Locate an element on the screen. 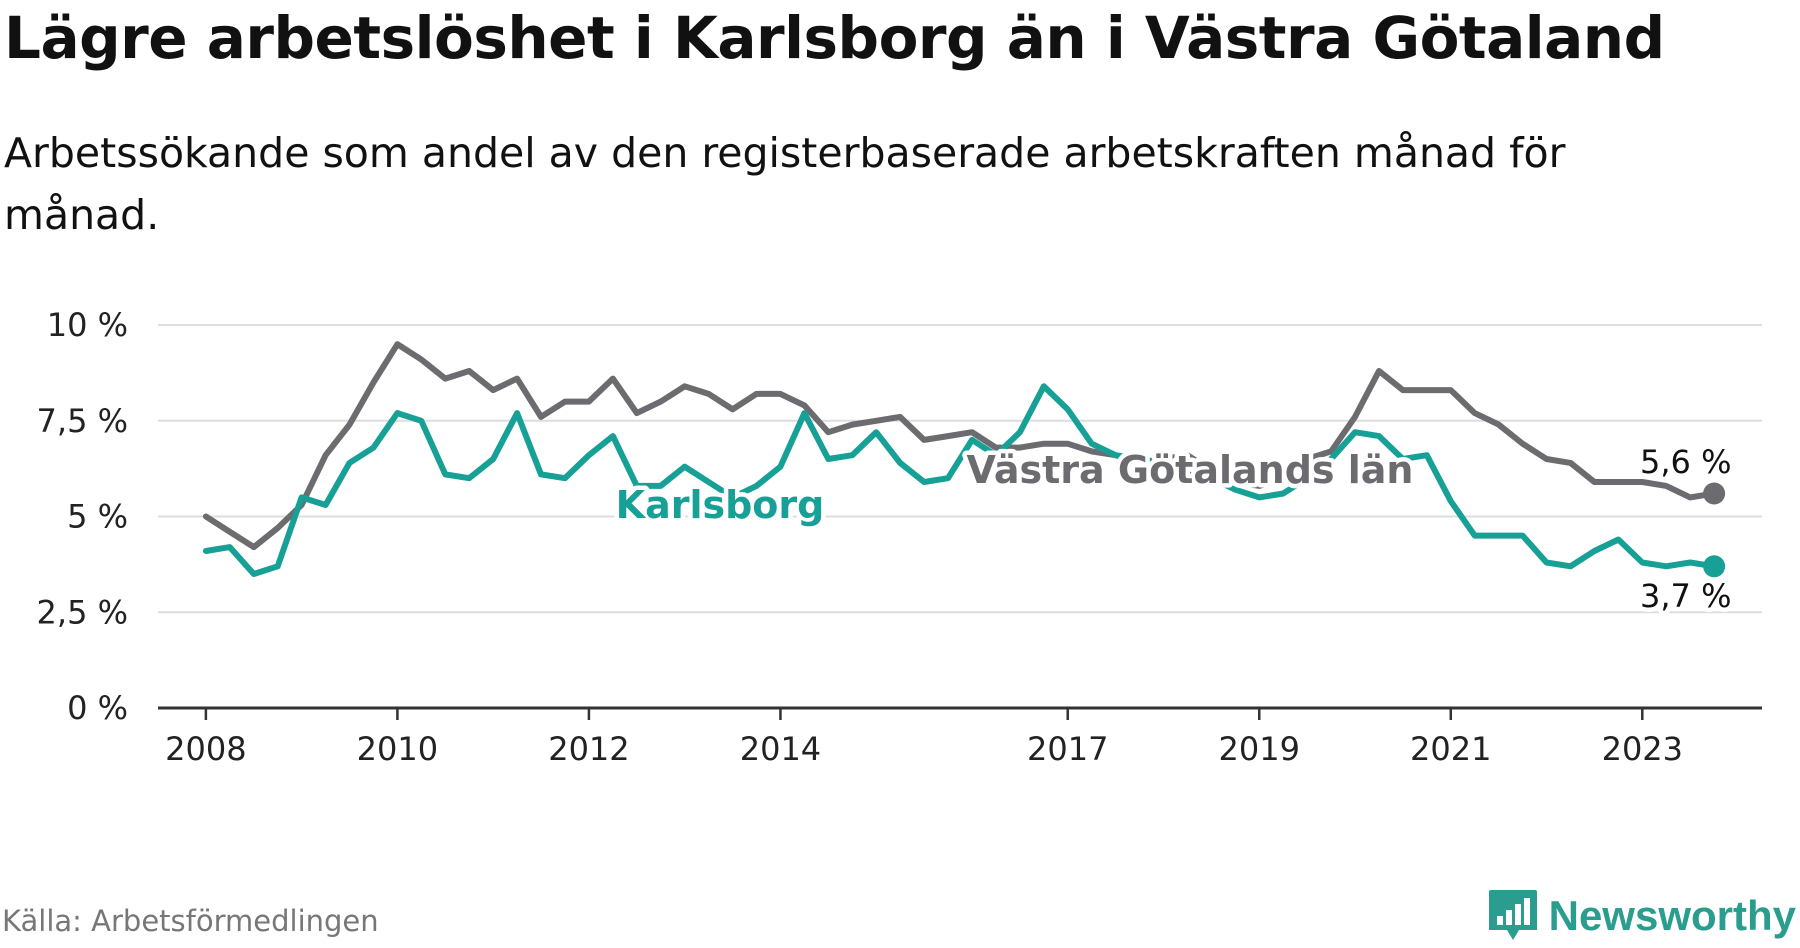 Image resolution: width=1800 pixels, height=948 pixels. y-tick-label: 5 % is located at coordinates (97, 517).